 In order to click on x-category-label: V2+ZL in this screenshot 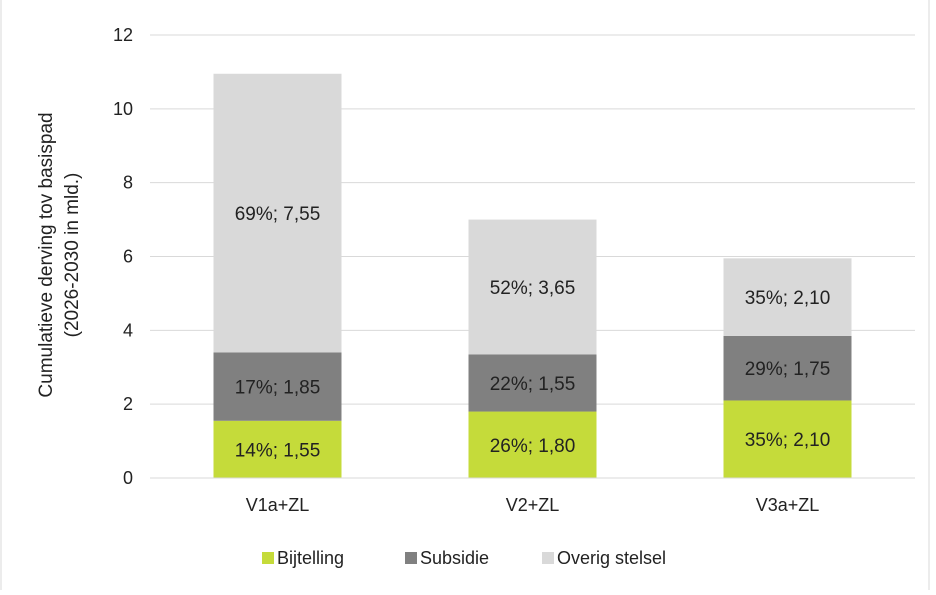, I will do `click(533, 505)`.